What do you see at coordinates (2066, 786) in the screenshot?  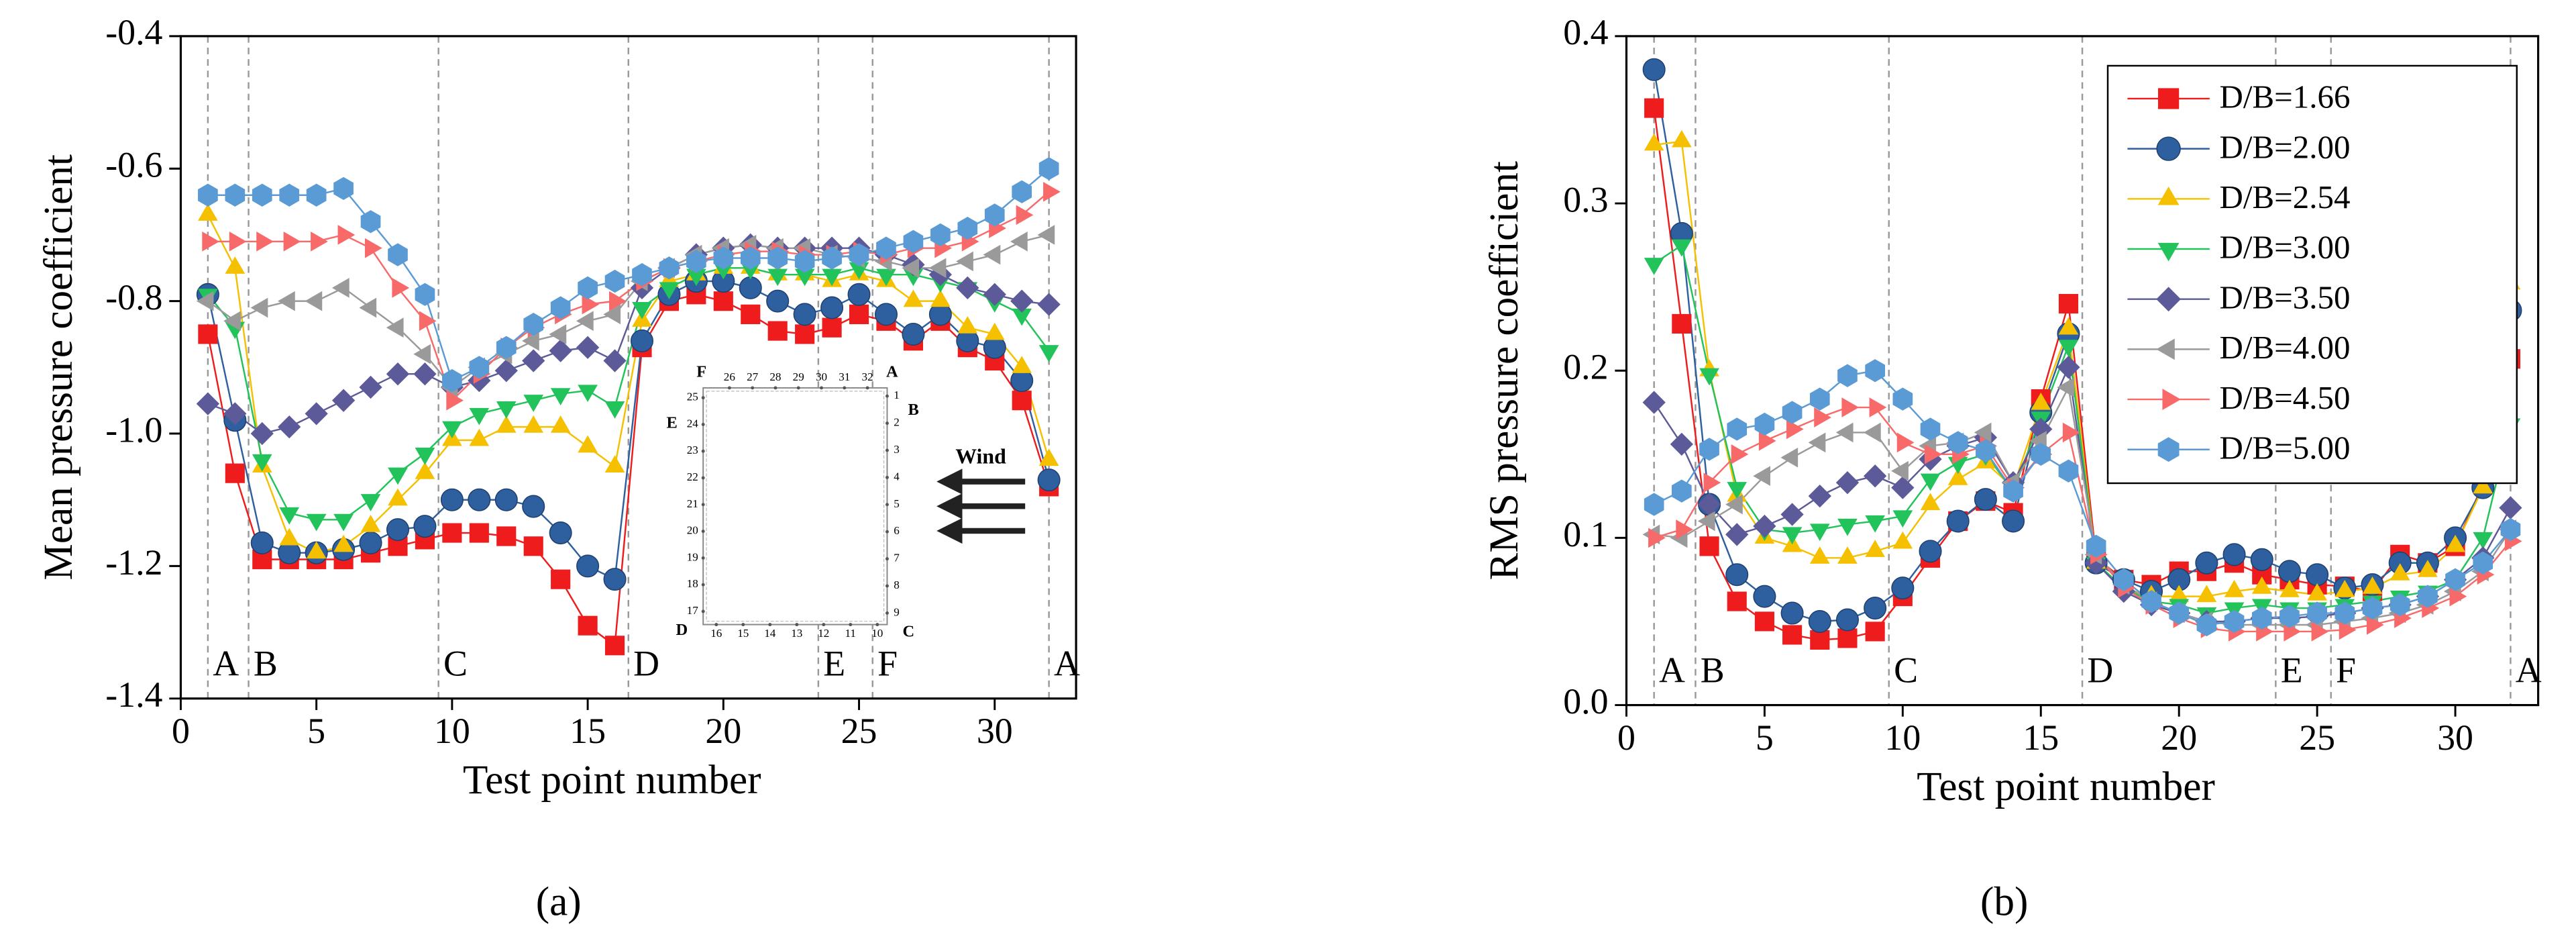 I see `x-axis-title: Test point number` at bounding box center [2066, 786].